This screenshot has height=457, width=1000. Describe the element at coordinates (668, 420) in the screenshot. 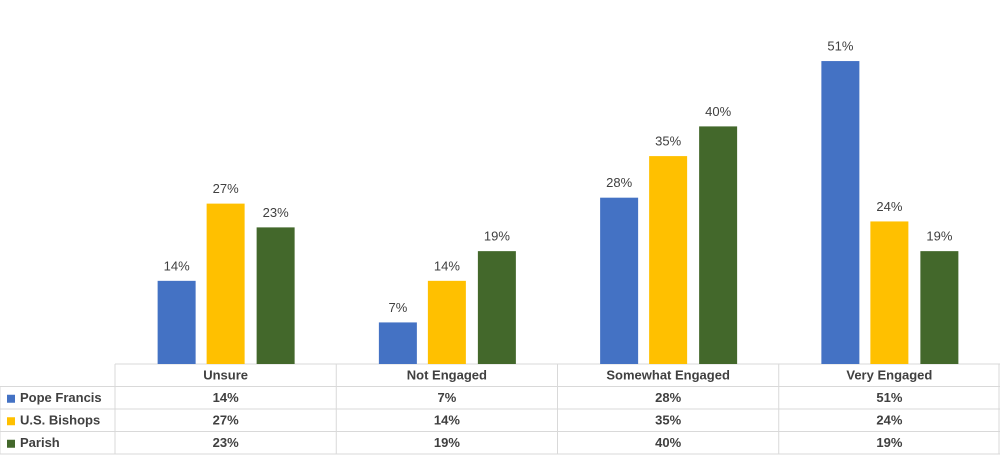

I see `table-cell: 35%` at that location.